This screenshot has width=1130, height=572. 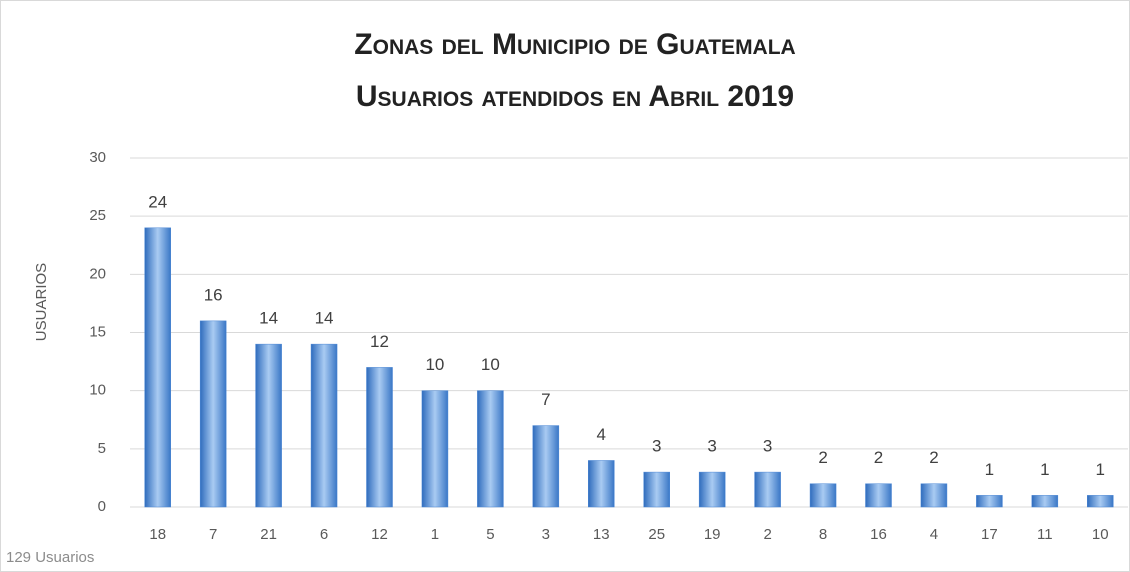 I want to click on x-tick-label: 21, so click(x=268, y=534).